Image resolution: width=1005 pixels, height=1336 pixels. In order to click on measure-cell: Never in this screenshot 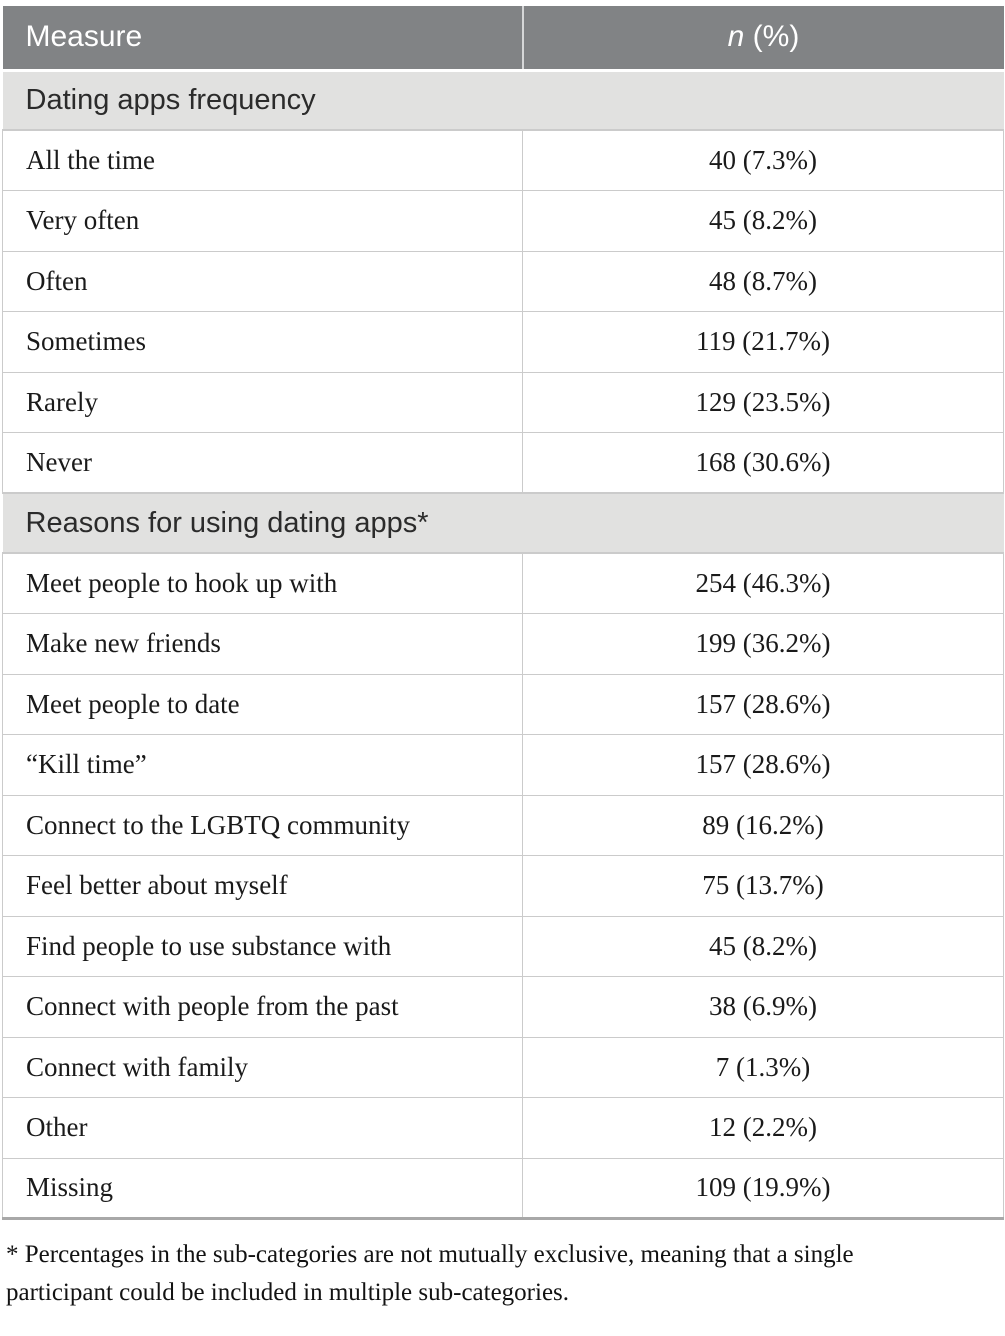, I will do `click(262, 463)`.